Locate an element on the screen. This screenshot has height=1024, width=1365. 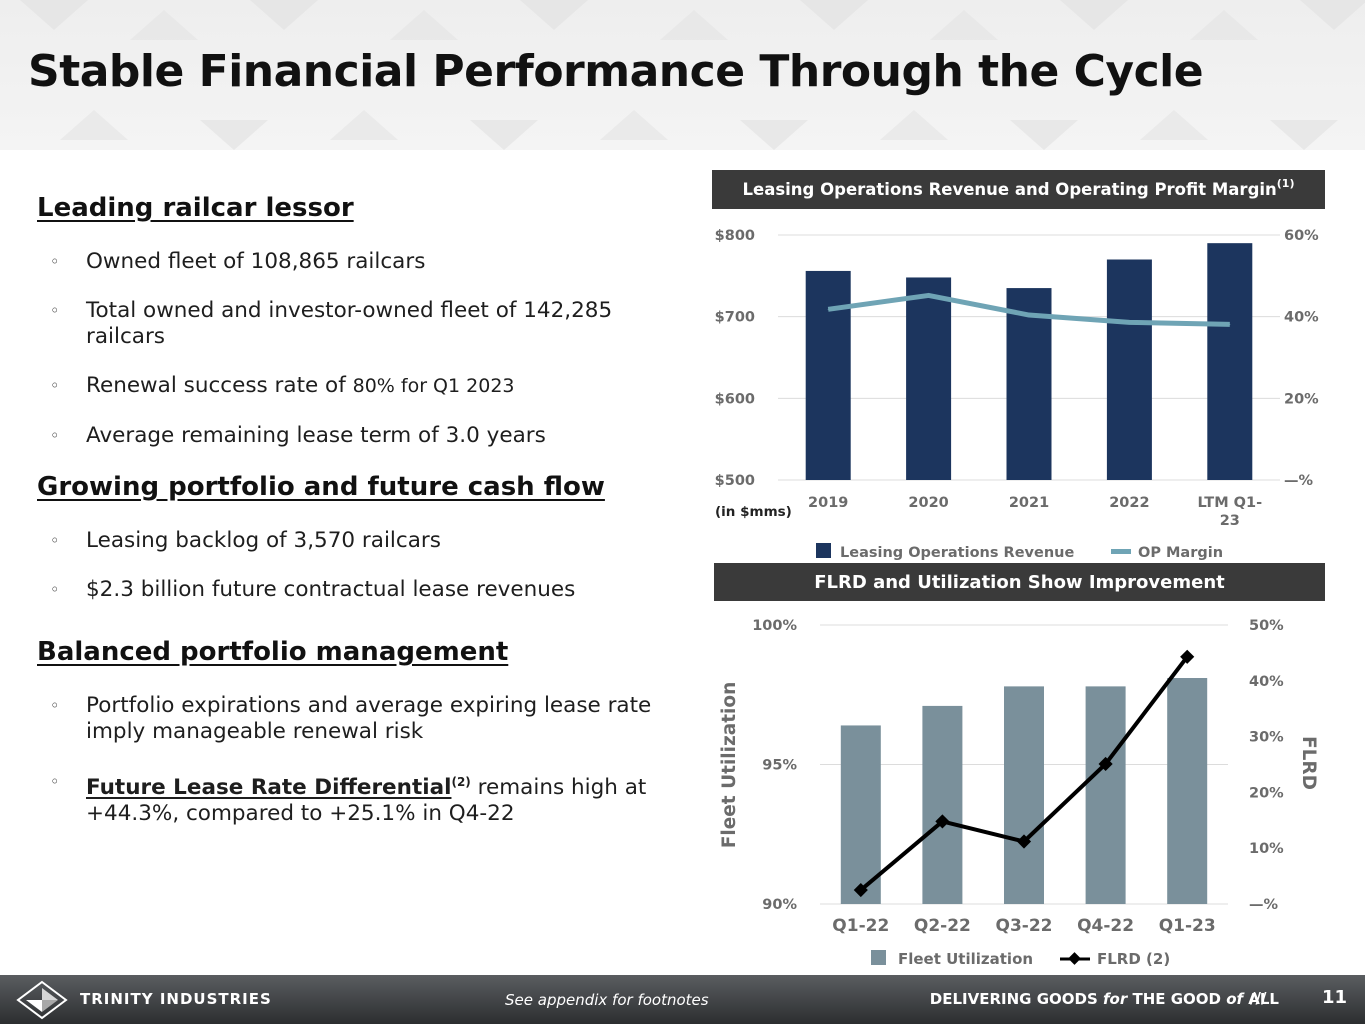
flrd-term: Future Lease Rate Differential is located at coordinates (269, 788).